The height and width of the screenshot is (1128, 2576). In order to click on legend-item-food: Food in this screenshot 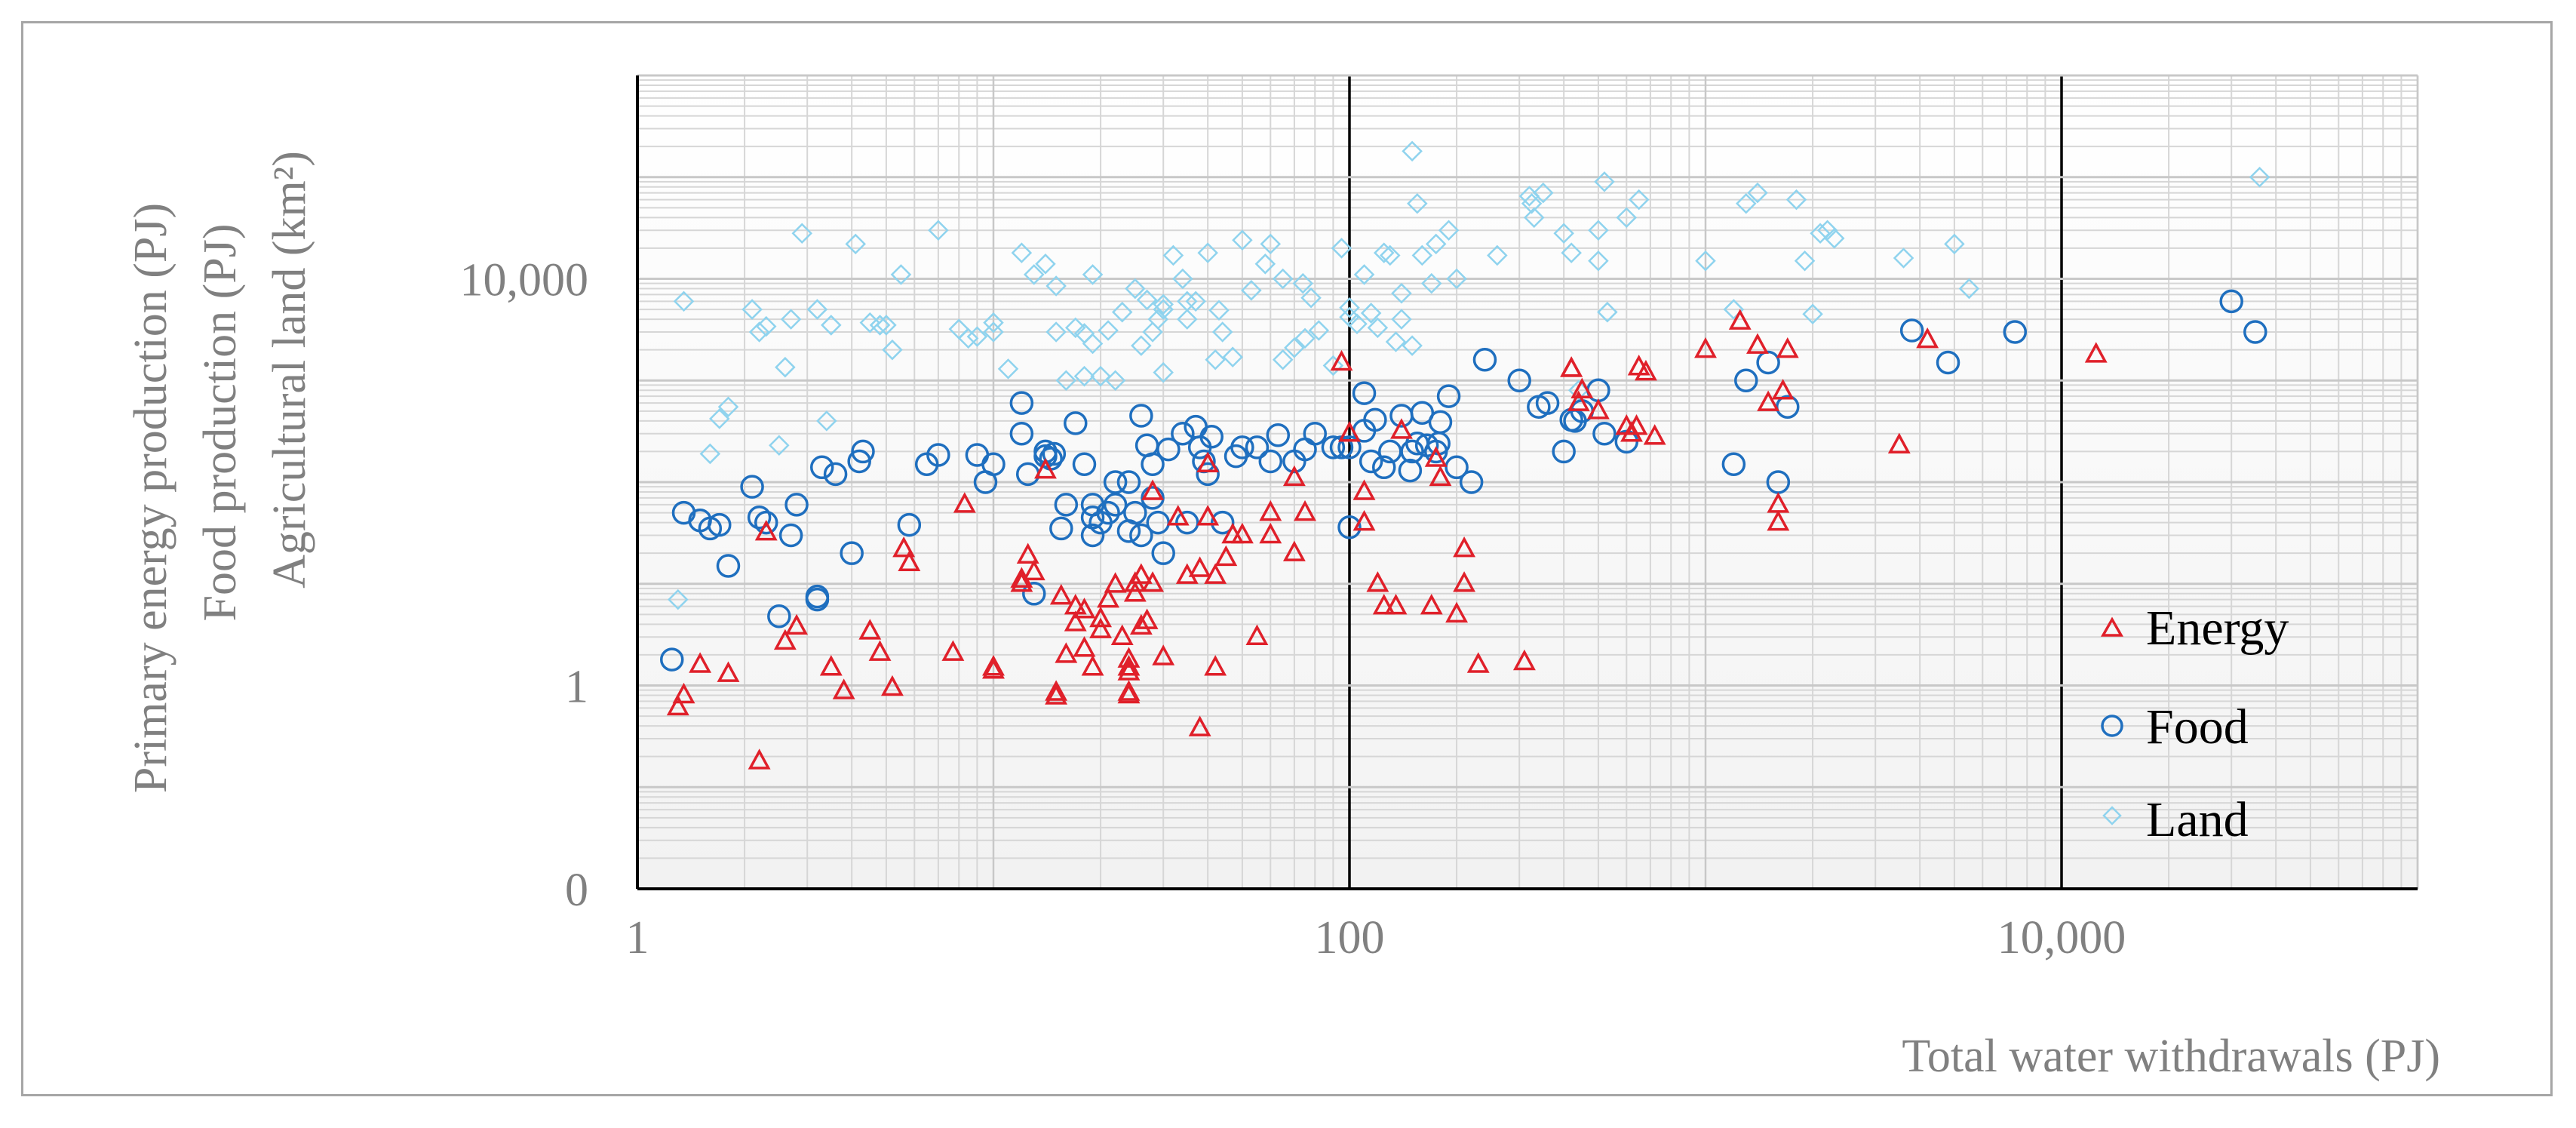, I will do `click(2175, 727)`.